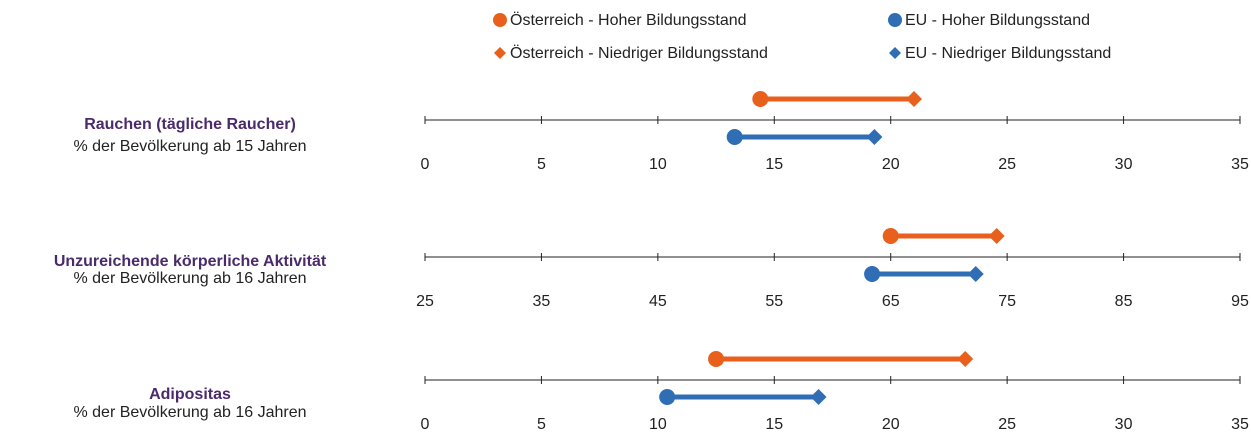  I want to click on legend-label: Österreich - Niedriger Bildungsstand, so click(639, 53).